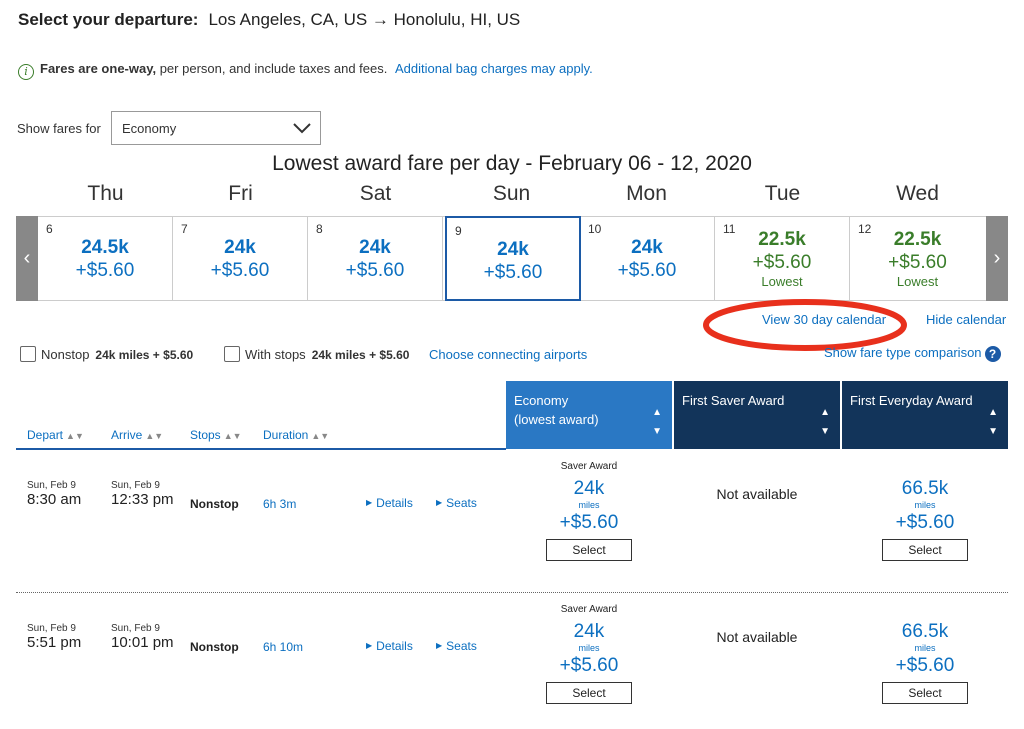 This screenshot has height=729, width=1024. I want to click on sort-depart: Depart ▲▼, so click(55, 435).